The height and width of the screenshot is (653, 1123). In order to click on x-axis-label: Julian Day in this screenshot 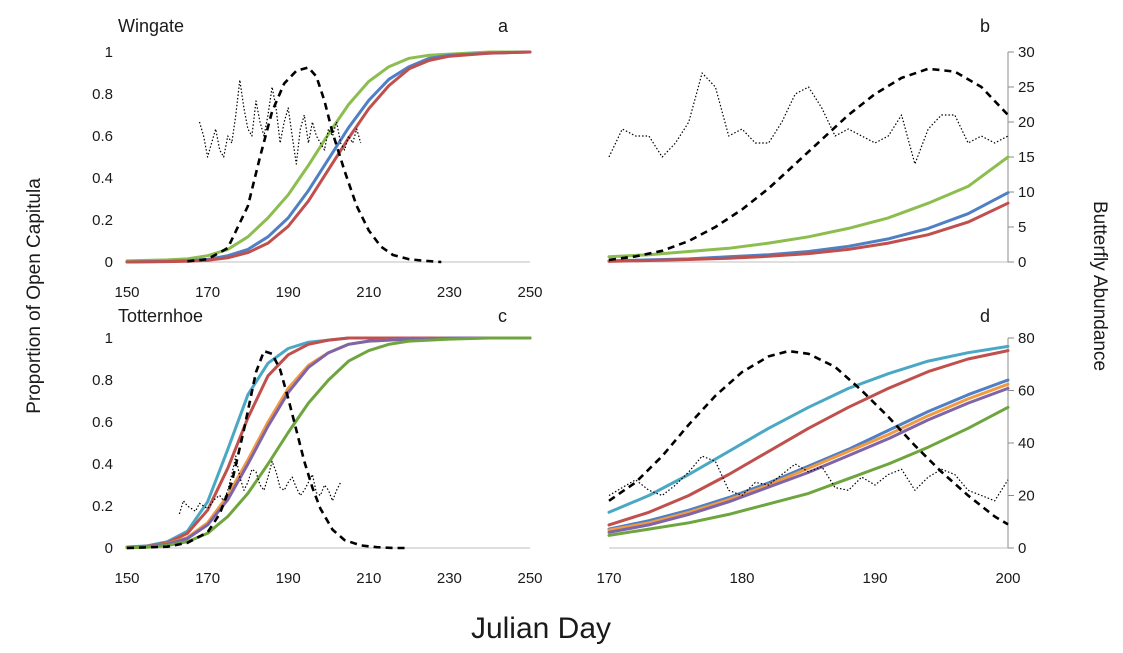, I will do `click(541, 628)`.